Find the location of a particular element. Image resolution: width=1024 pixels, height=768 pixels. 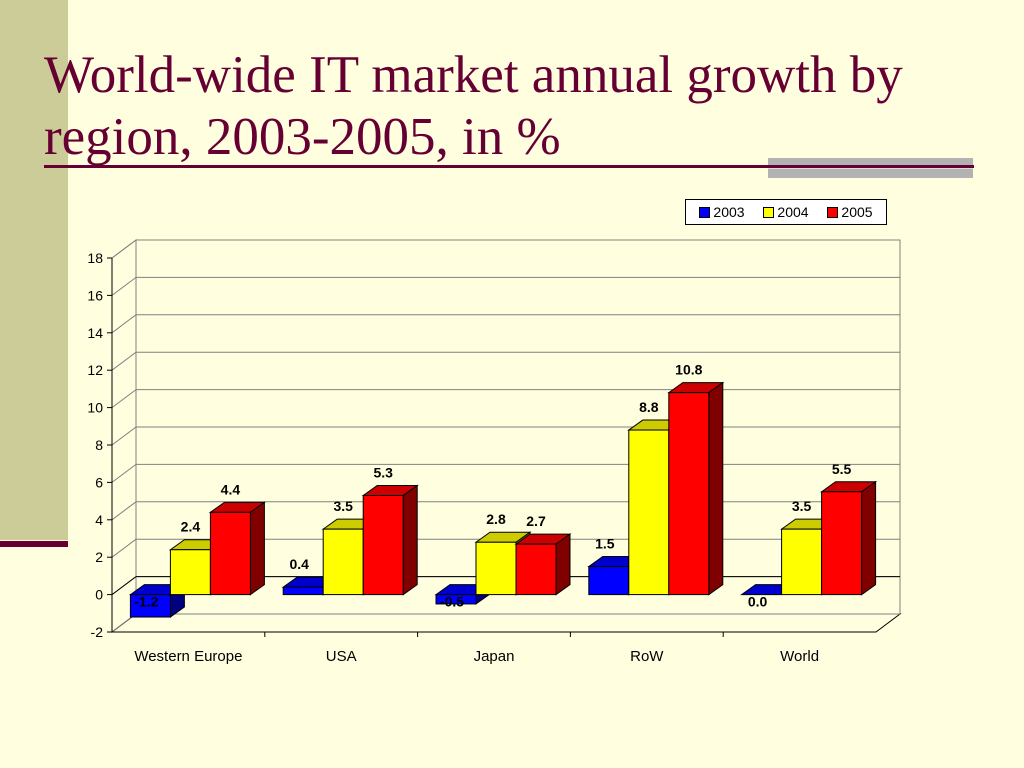

data-label: 2.4 is located at coordinates (191, 527).